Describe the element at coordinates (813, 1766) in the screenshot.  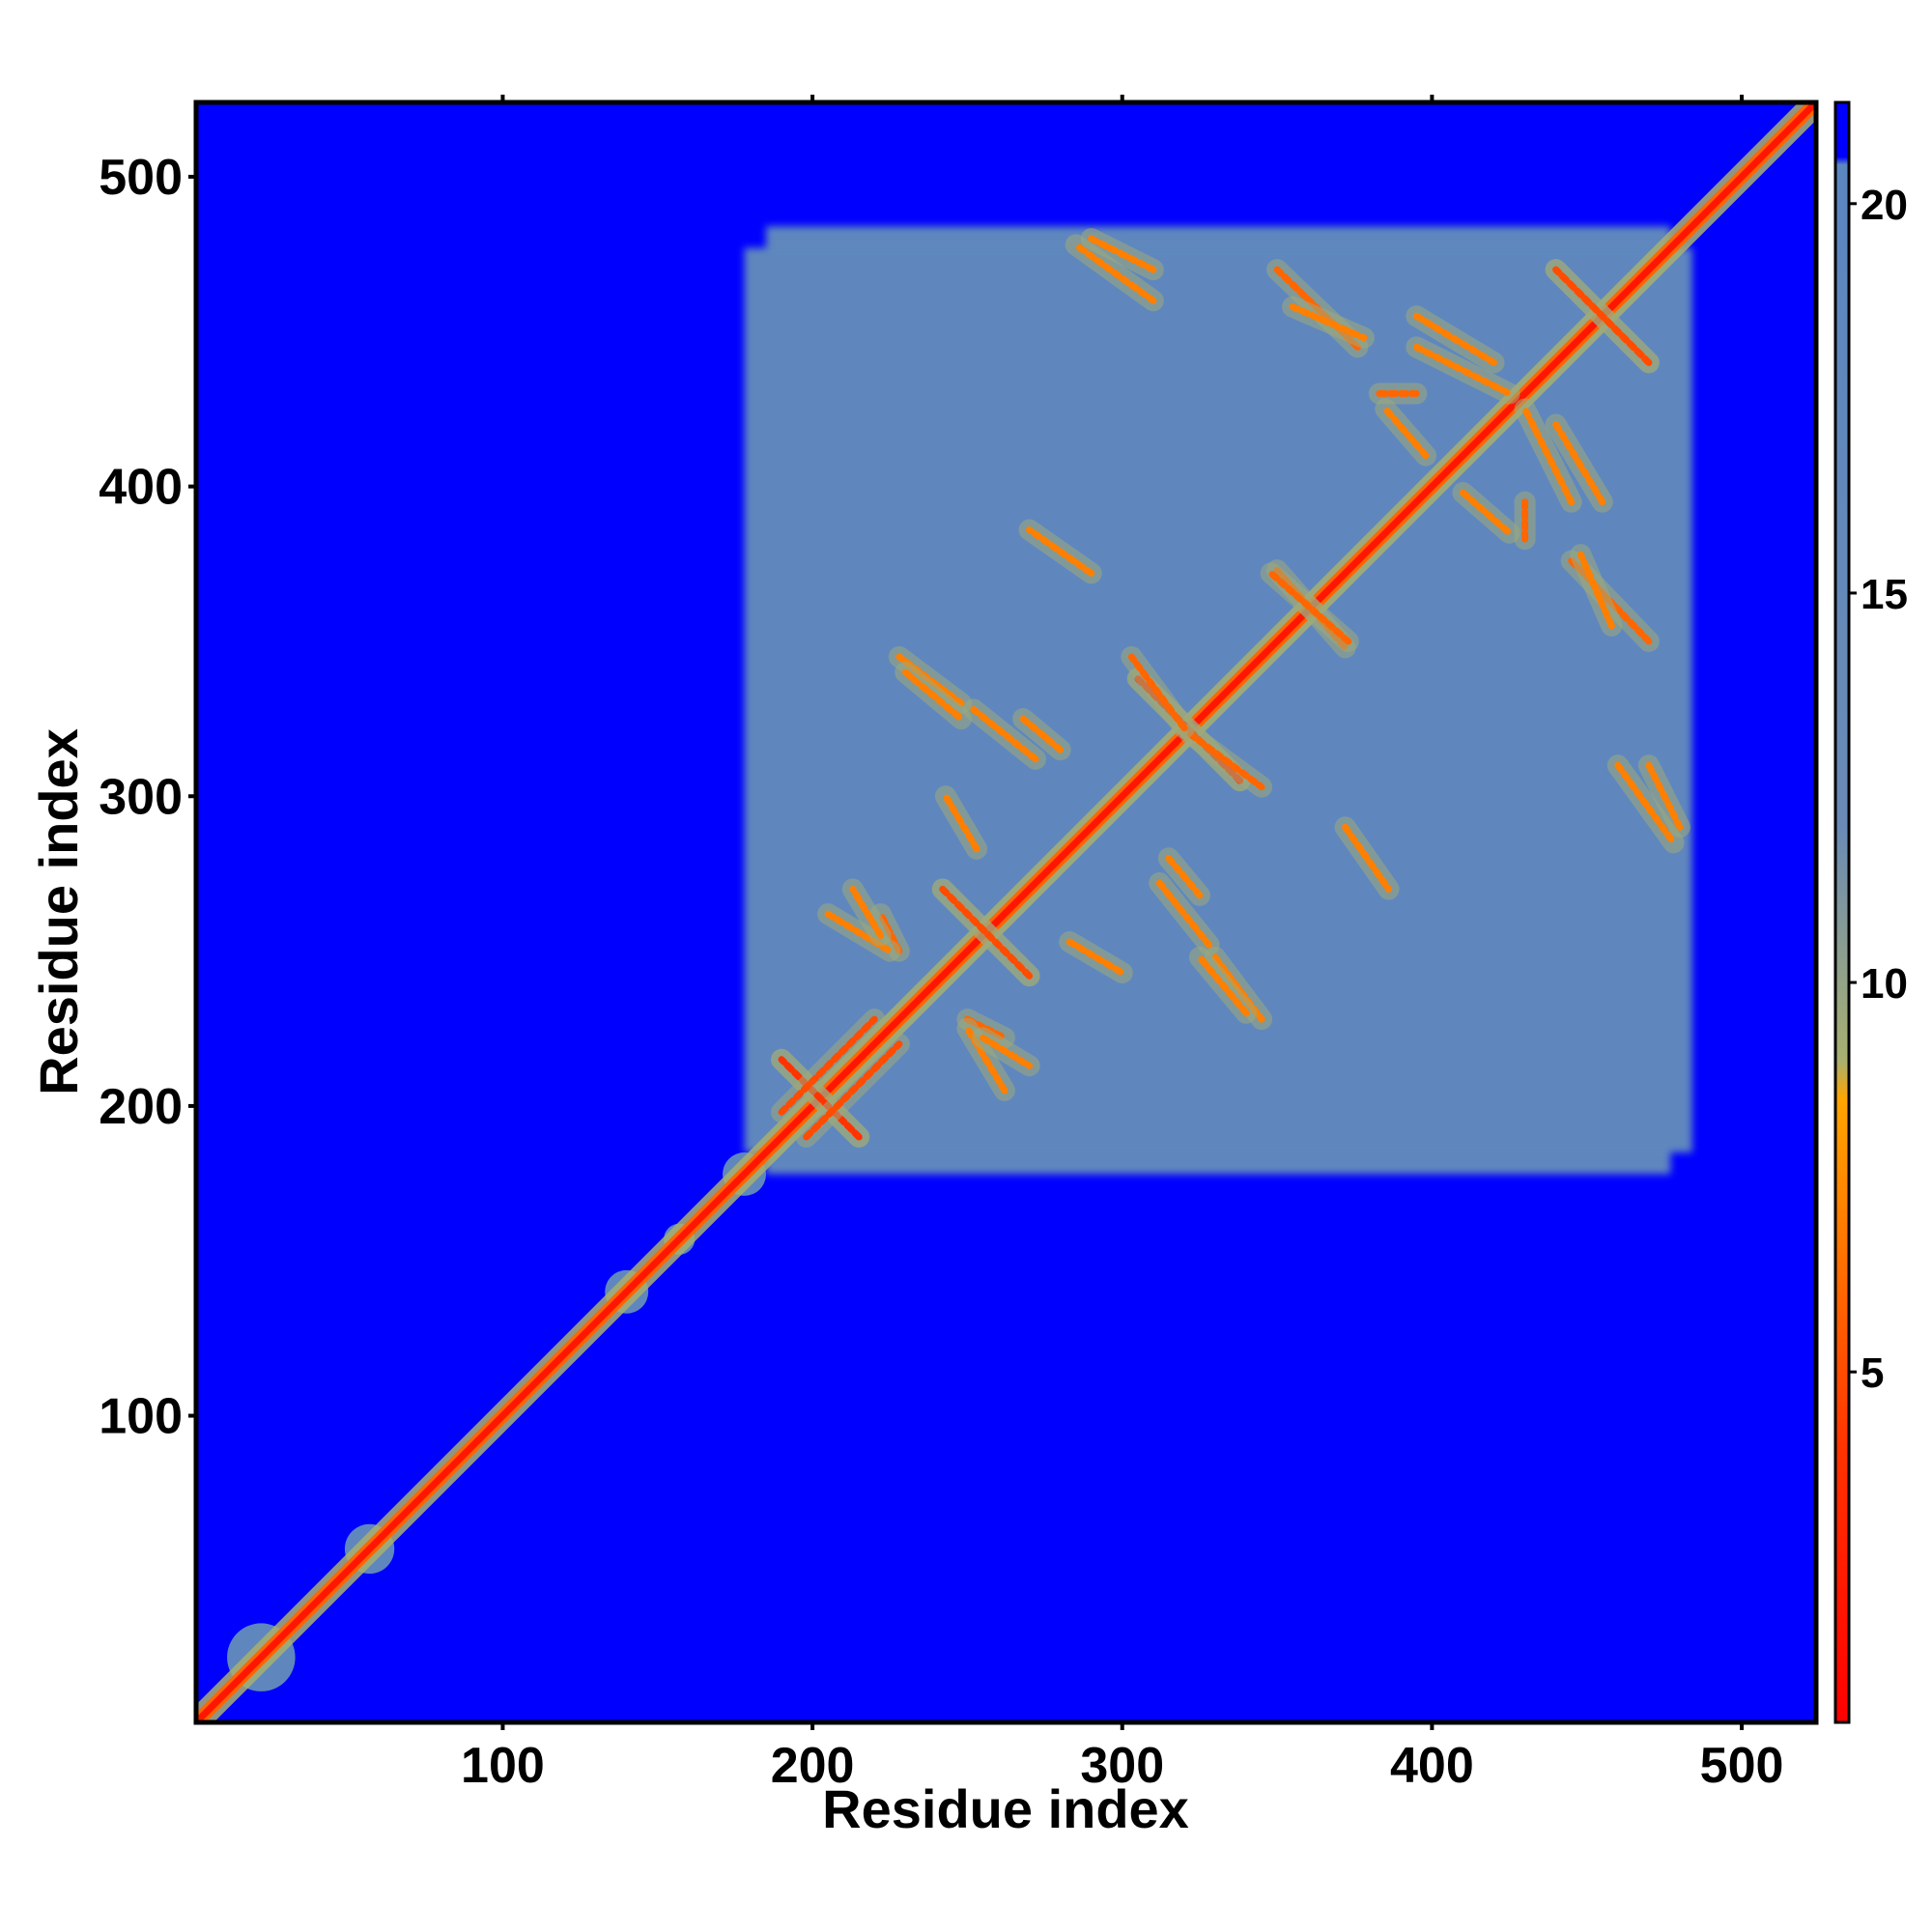
I see `x-tick-label: 200` at that location.